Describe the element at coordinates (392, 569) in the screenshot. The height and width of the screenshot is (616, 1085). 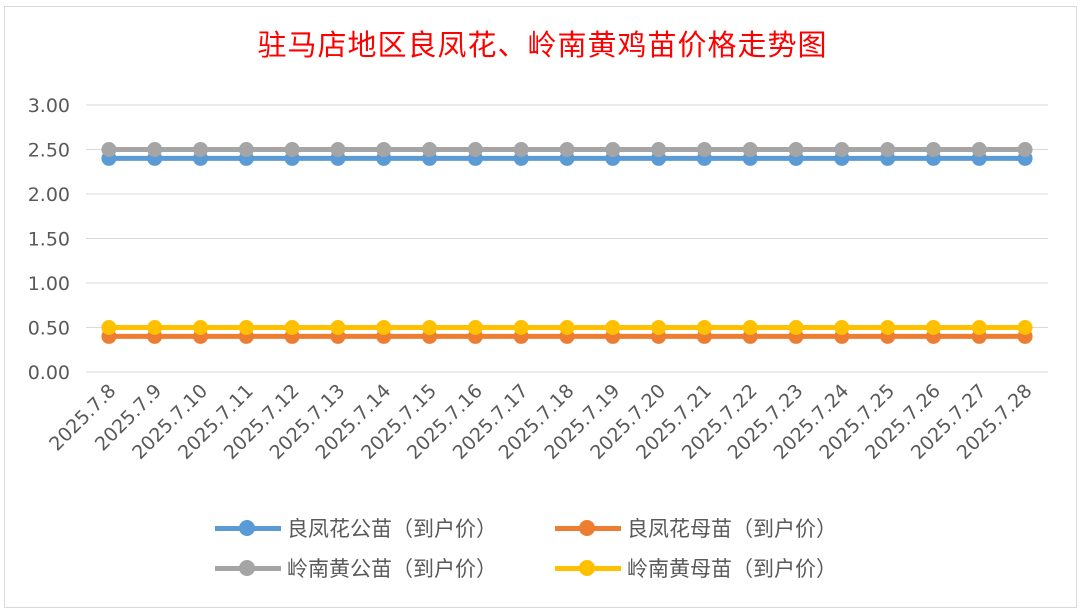
I see `legend-label: 岭南黄公苗（到户价）` at that location.